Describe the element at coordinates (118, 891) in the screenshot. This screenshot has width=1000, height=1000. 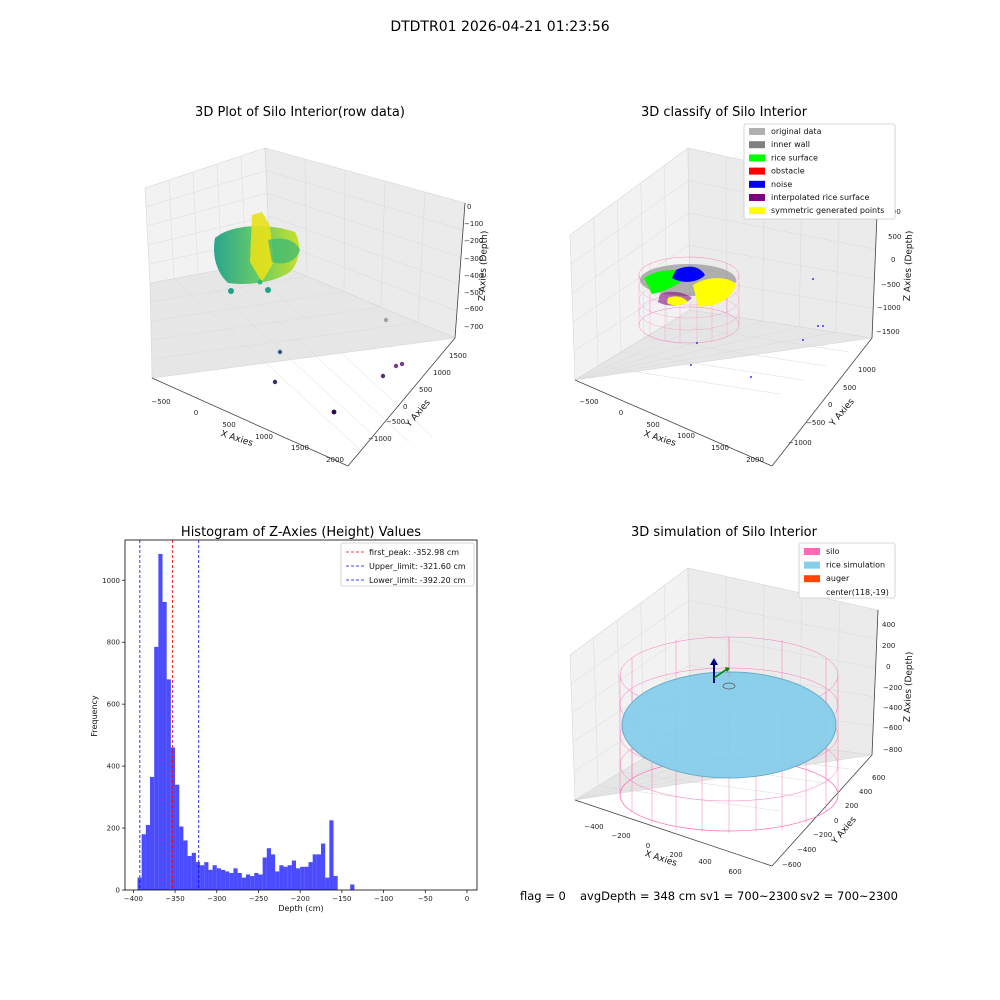
I see `histogram-y-tick-label: 0` at that location.